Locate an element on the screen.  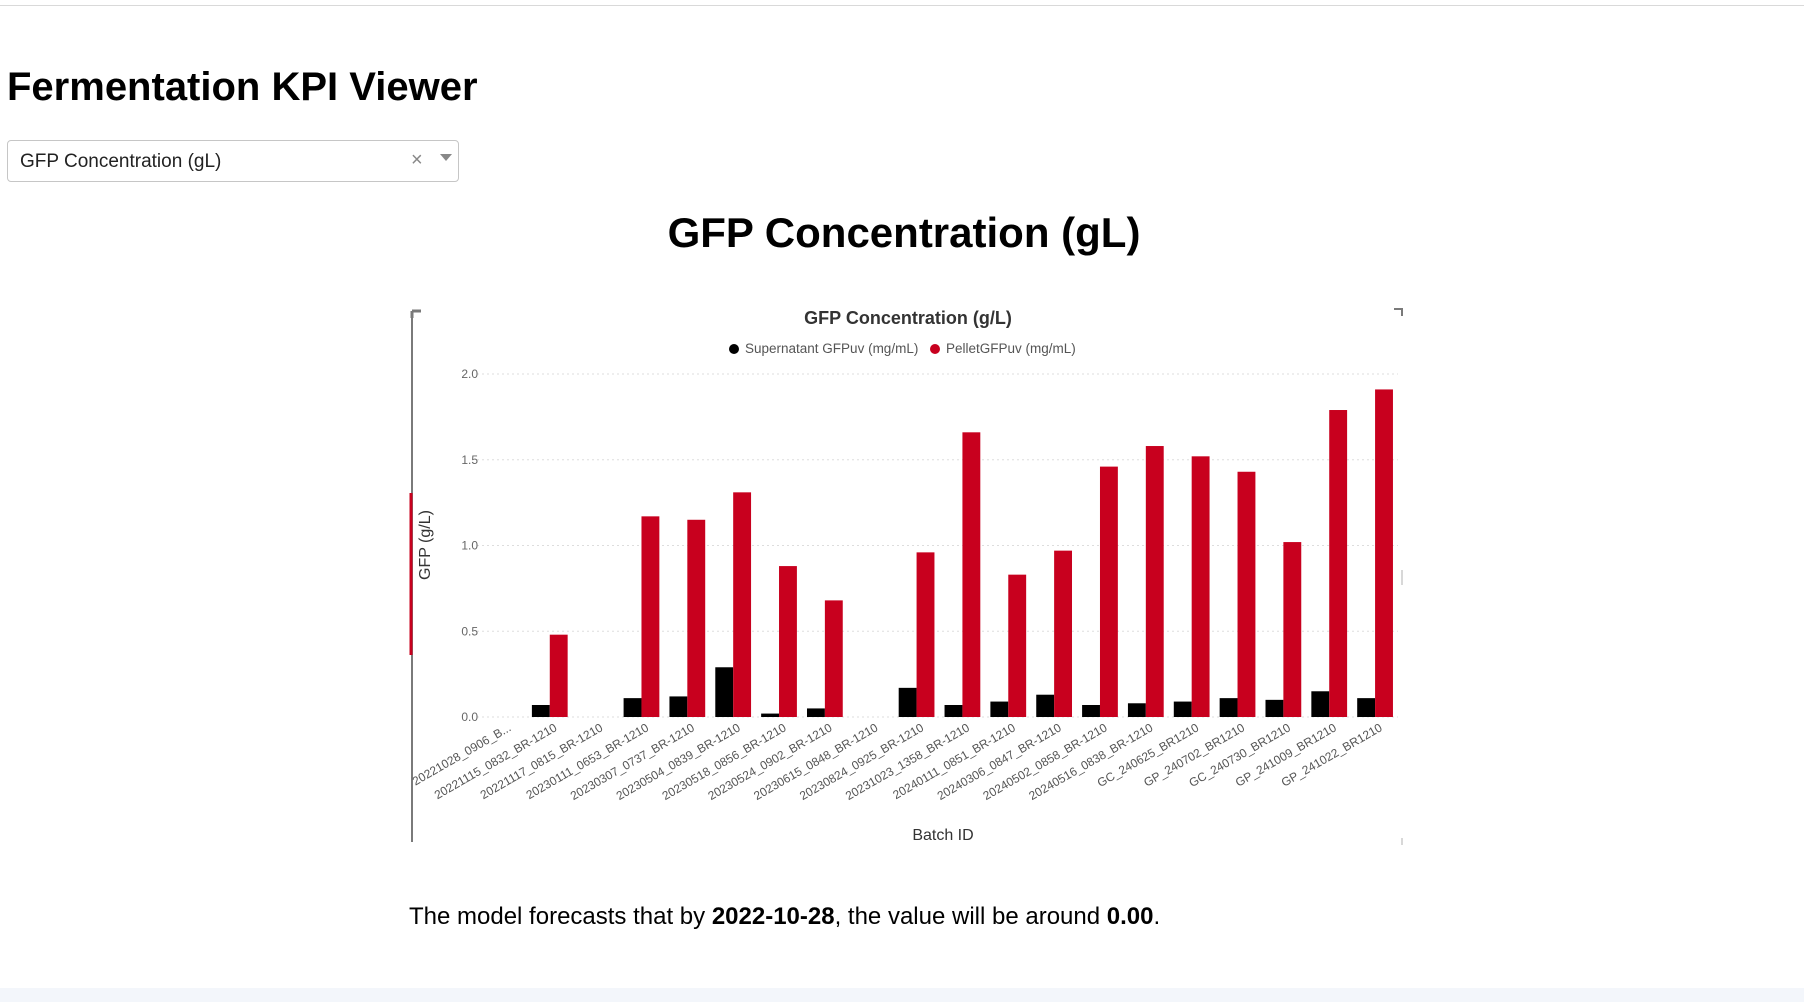
y-tick-label: 1.0 is located at coordinates (469, 546).